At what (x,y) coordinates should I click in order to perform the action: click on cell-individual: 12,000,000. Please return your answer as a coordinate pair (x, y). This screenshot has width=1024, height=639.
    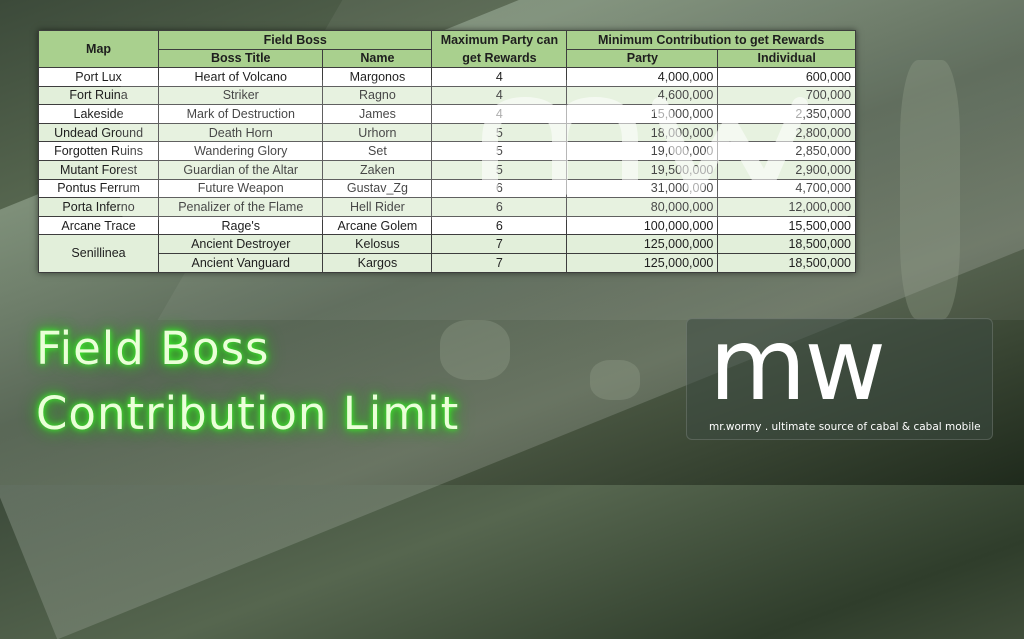
    Looking at the image, I should click on (786, 207).